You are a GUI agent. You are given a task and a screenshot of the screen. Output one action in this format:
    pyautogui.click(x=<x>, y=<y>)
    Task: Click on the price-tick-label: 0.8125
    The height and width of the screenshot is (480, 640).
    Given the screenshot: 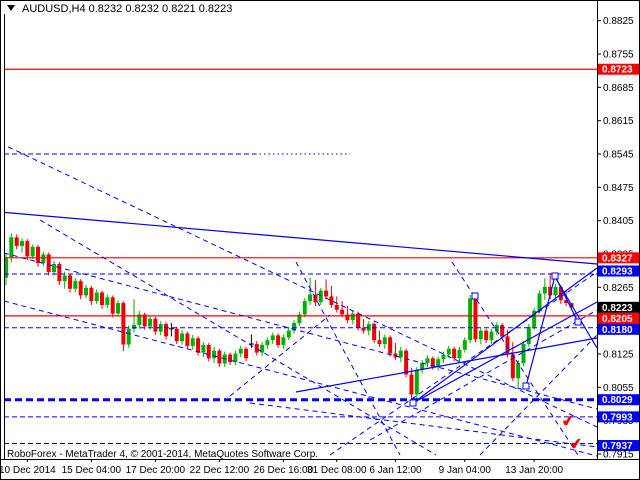 What is the action you would take?
    pyautogui.click(x=618, y=355)
    